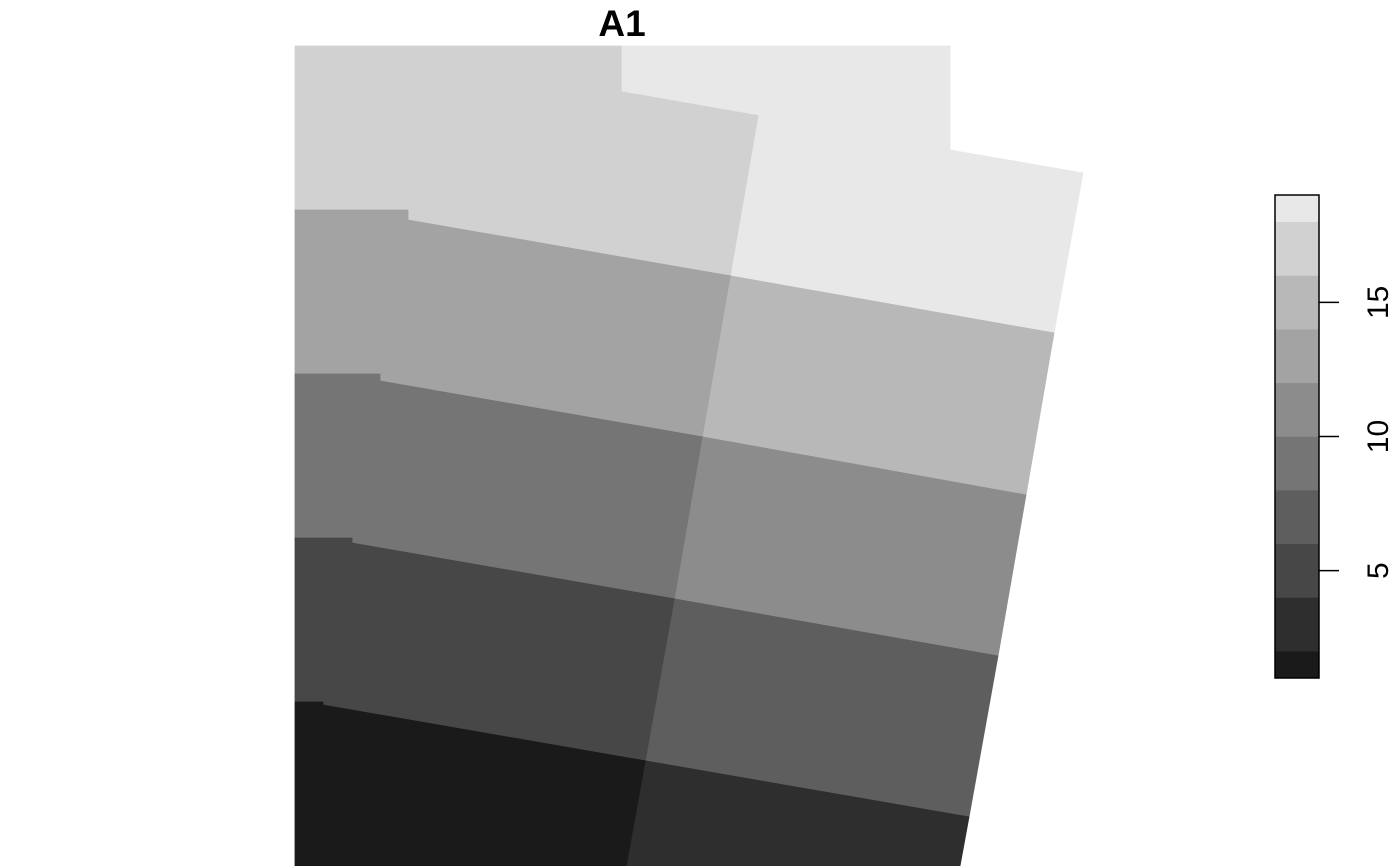 This screenshot has height=866, width=1400. I want to click on legend-tick-label: 5, so click(1378, 570).